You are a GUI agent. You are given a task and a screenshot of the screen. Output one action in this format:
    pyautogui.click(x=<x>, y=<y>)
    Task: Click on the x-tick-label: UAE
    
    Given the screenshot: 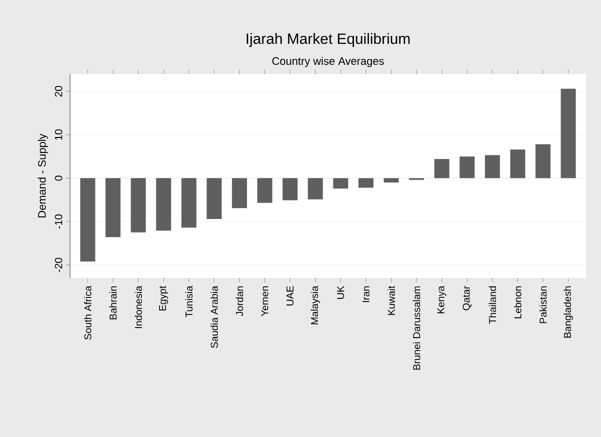 What is the action you would take?
    pyautogui.click(x=290, y=296)
    